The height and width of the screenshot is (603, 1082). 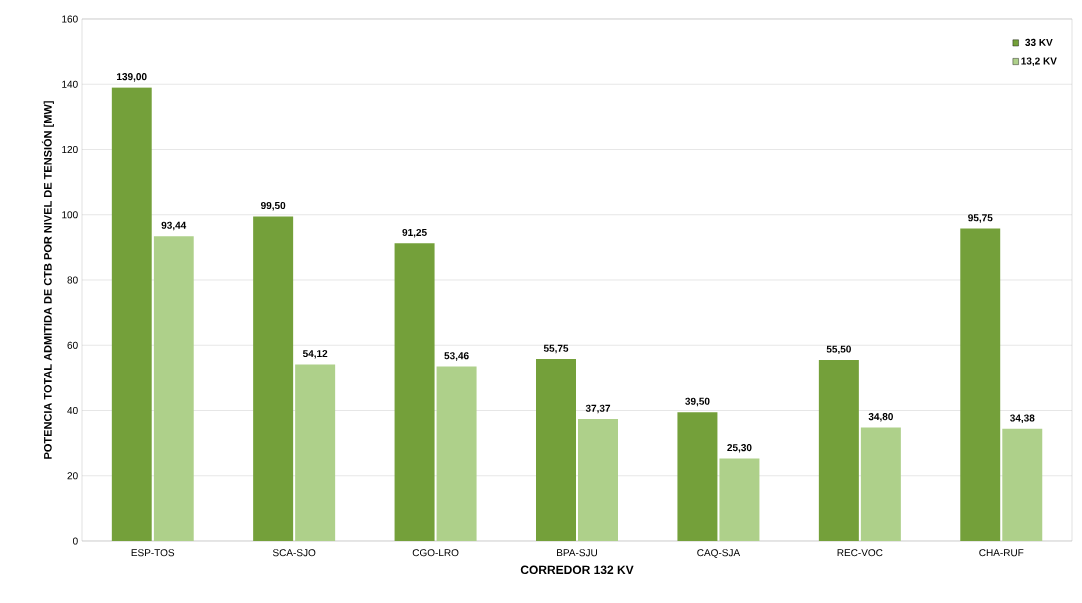 I want to click on x-tick-label: SCA-SJO, so click(x=294, y=553).